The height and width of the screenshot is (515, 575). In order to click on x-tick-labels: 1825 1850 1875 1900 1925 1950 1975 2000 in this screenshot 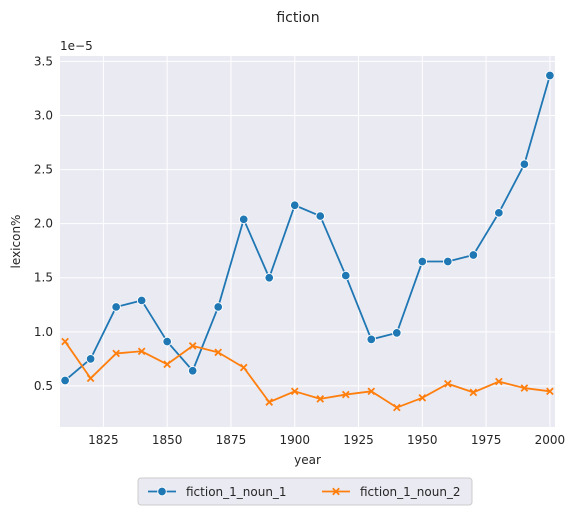, I will do `click(326, 440)`.